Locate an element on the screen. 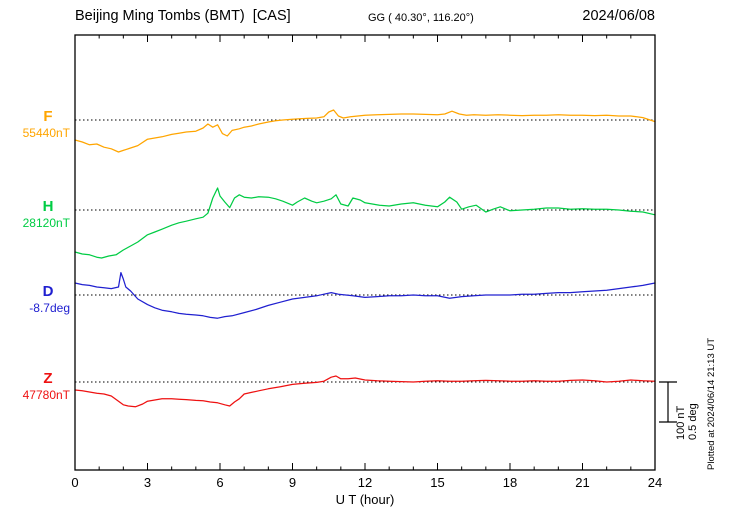 This screenshot has width=730, height=520. plotted-at-note: Plotted at 2024/06/14 21:13 UT is located at coordinates (711, 404).